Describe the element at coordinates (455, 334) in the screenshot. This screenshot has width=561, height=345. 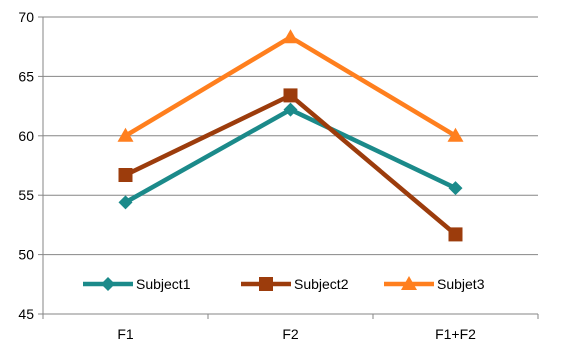
I see `x-tick-label: F1+F2` at that location.